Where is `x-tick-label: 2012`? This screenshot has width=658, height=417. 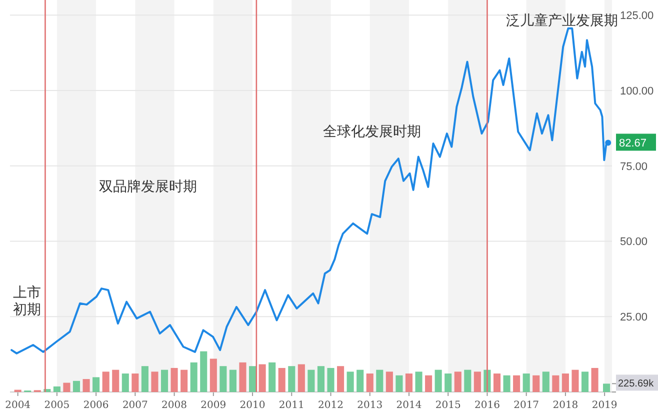 x-tick-label: 2012 is located at coordinates (331, 405).